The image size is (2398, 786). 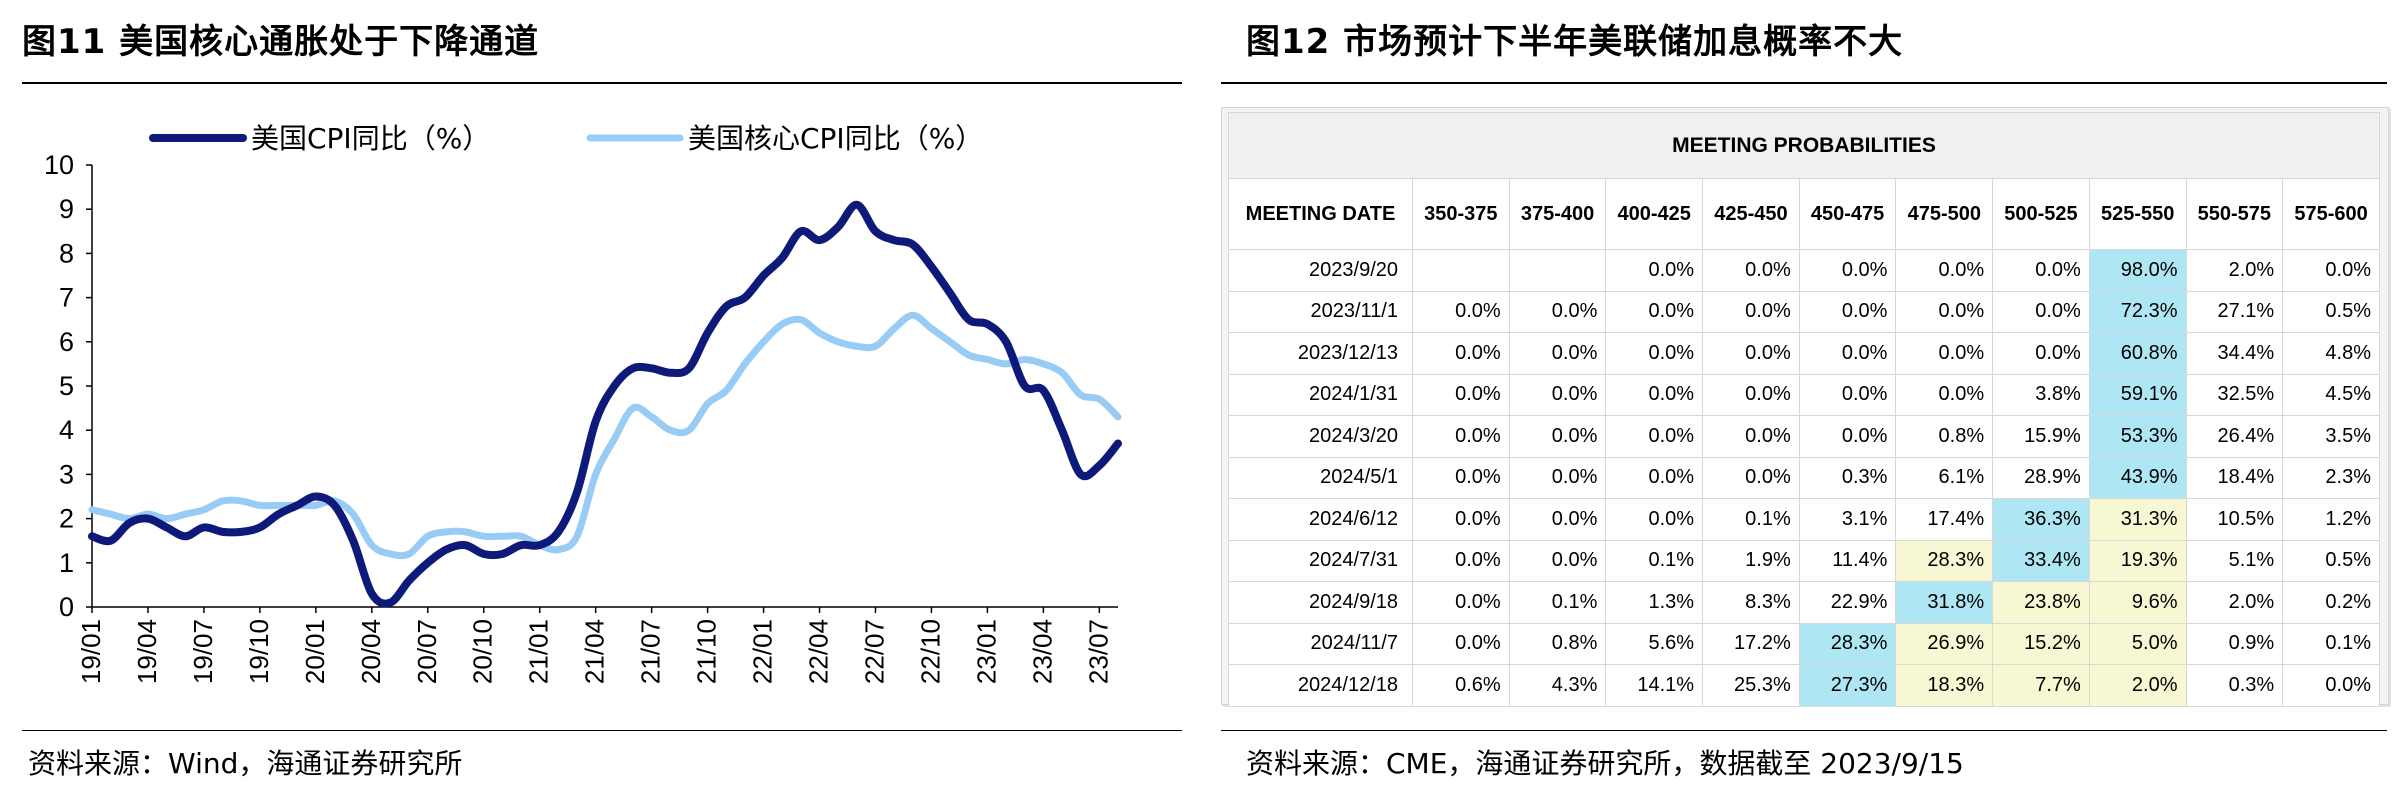 What do you see at coordinates (2331, 560) in the screenshot?
I see `probability-cell: 0.5%` at bounding box center [2331, 560].